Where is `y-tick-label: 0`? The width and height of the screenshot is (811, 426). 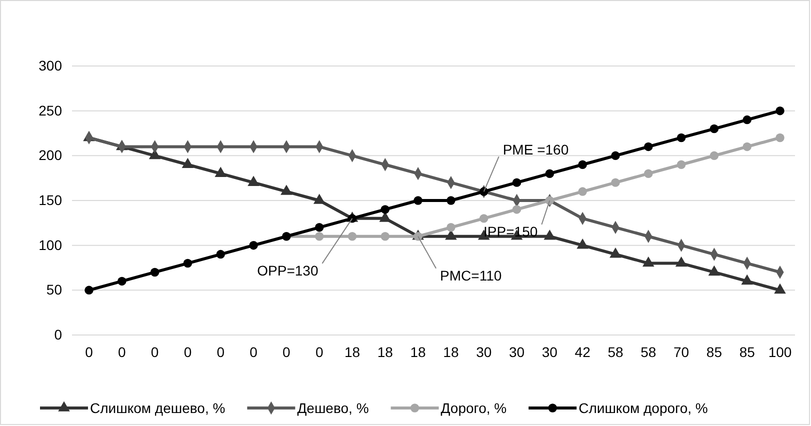
y-tick-label: 0 is located at coordinates (58, 334).